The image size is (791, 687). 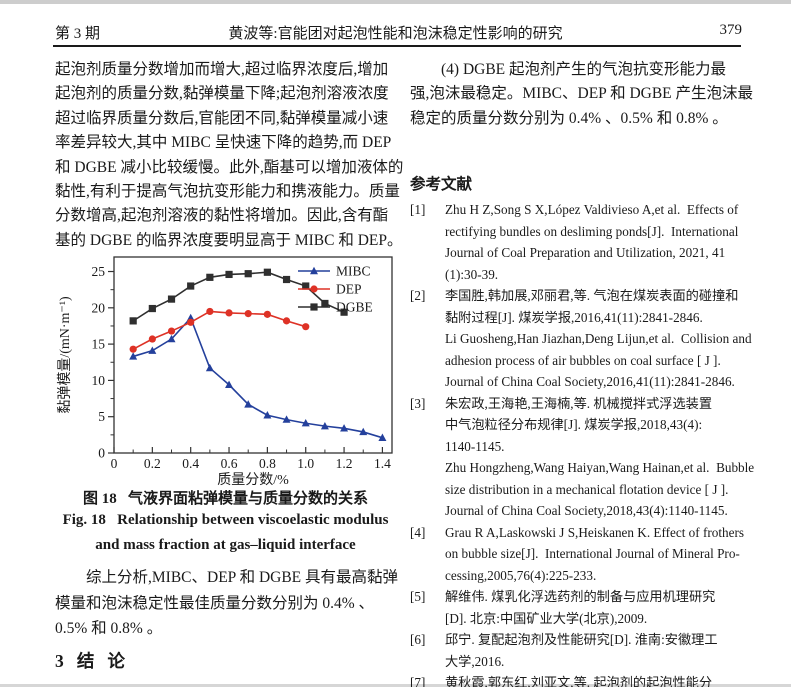 What do you see at coordinates (101, 416) in the screenshot?
I see `y-axis-tick-label: 5` at bounding box center [101, 416].